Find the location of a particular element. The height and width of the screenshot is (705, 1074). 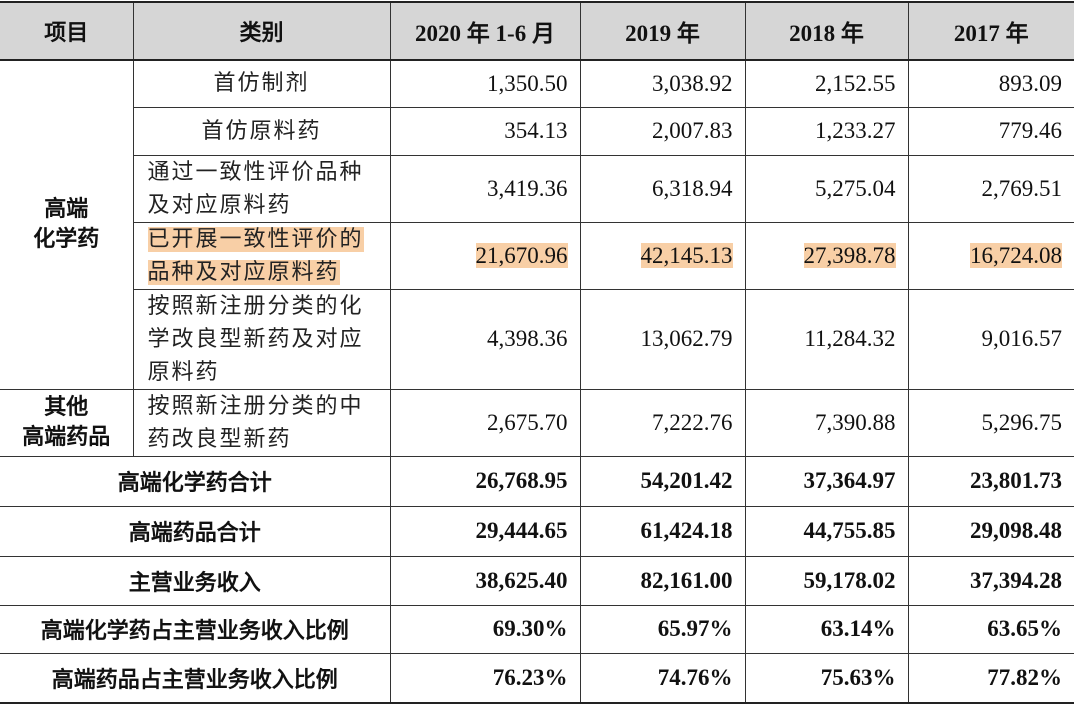

value-text: 3,038.92 is located at coordinates (692, 83).